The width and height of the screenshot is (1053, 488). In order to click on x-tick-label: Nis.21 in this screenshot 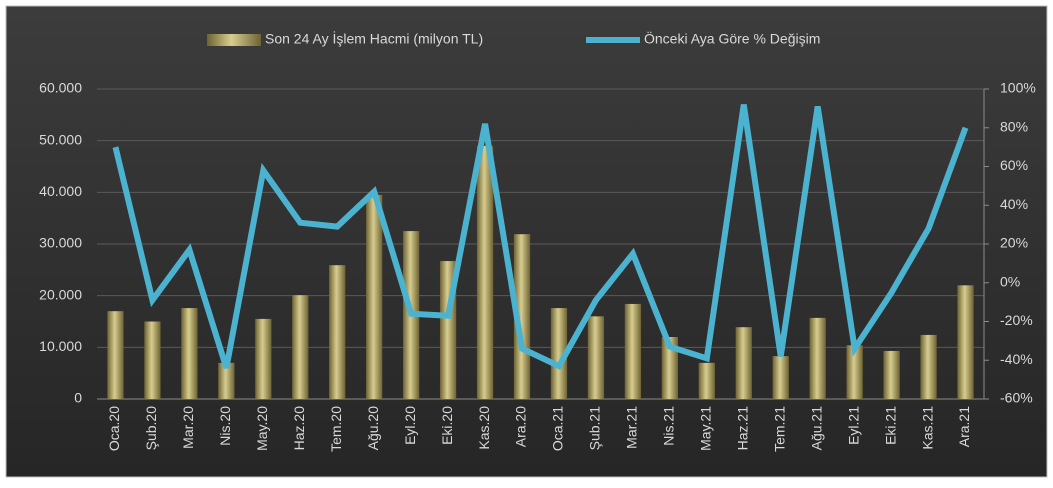, I will do `click(669, 426)`.